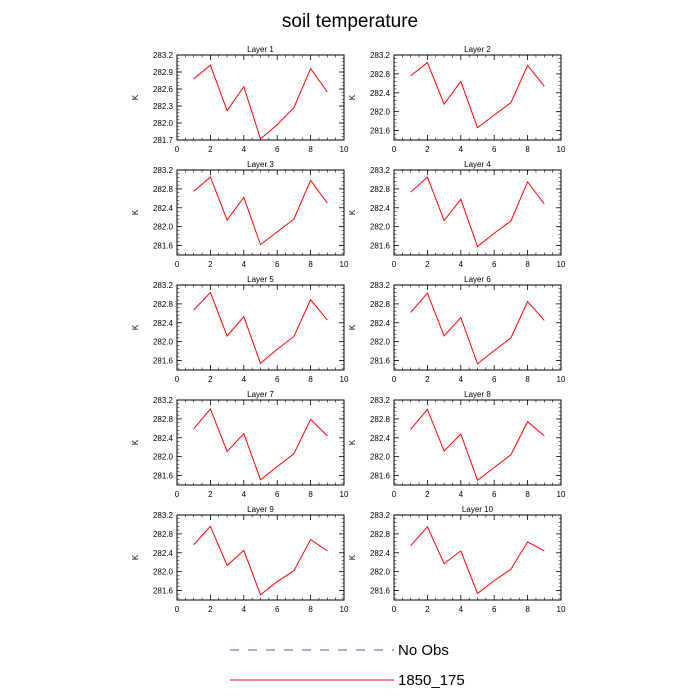 The height and width of the screenshot is (700, 700). I want to click on panel-layer-3: Layer 3 K 0 2 4 6 8 10 281.6 282.0 282.4 282.8 283.2, so click(240, 214).